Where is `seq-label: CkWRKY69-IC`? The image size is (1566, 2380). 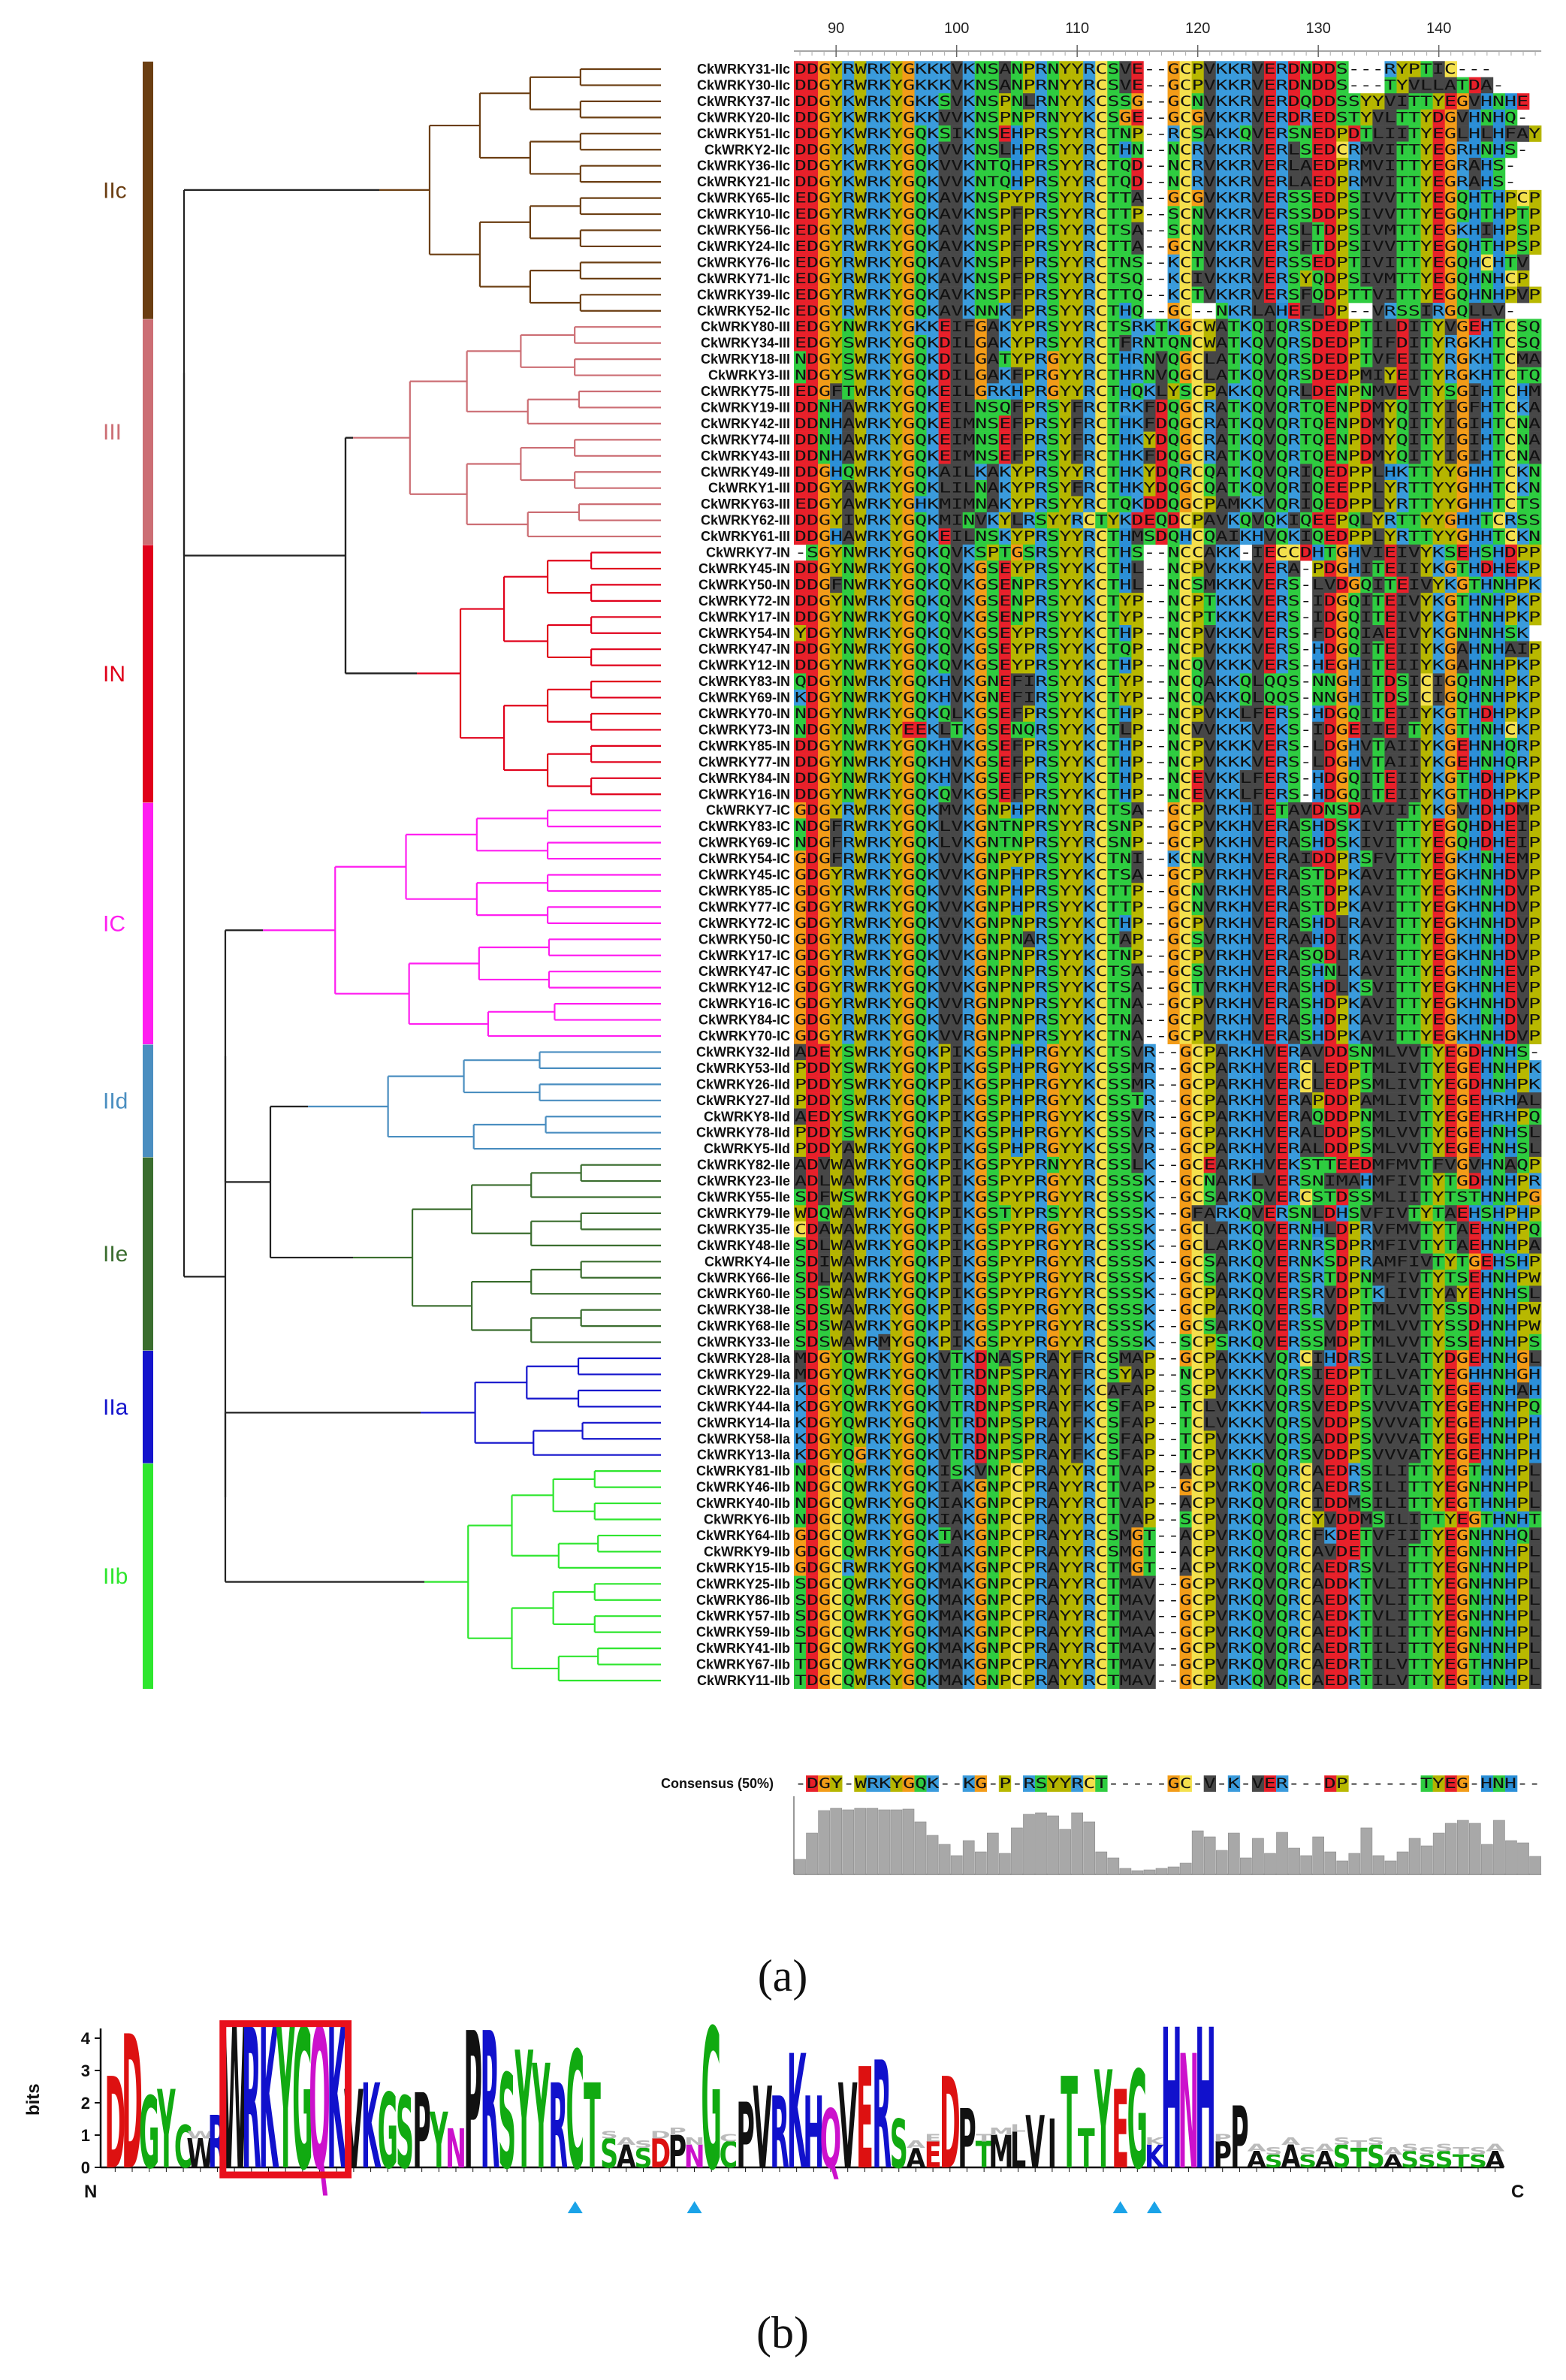 seq-label: CkWRKY69-IC is located at coordinates (744, 842).